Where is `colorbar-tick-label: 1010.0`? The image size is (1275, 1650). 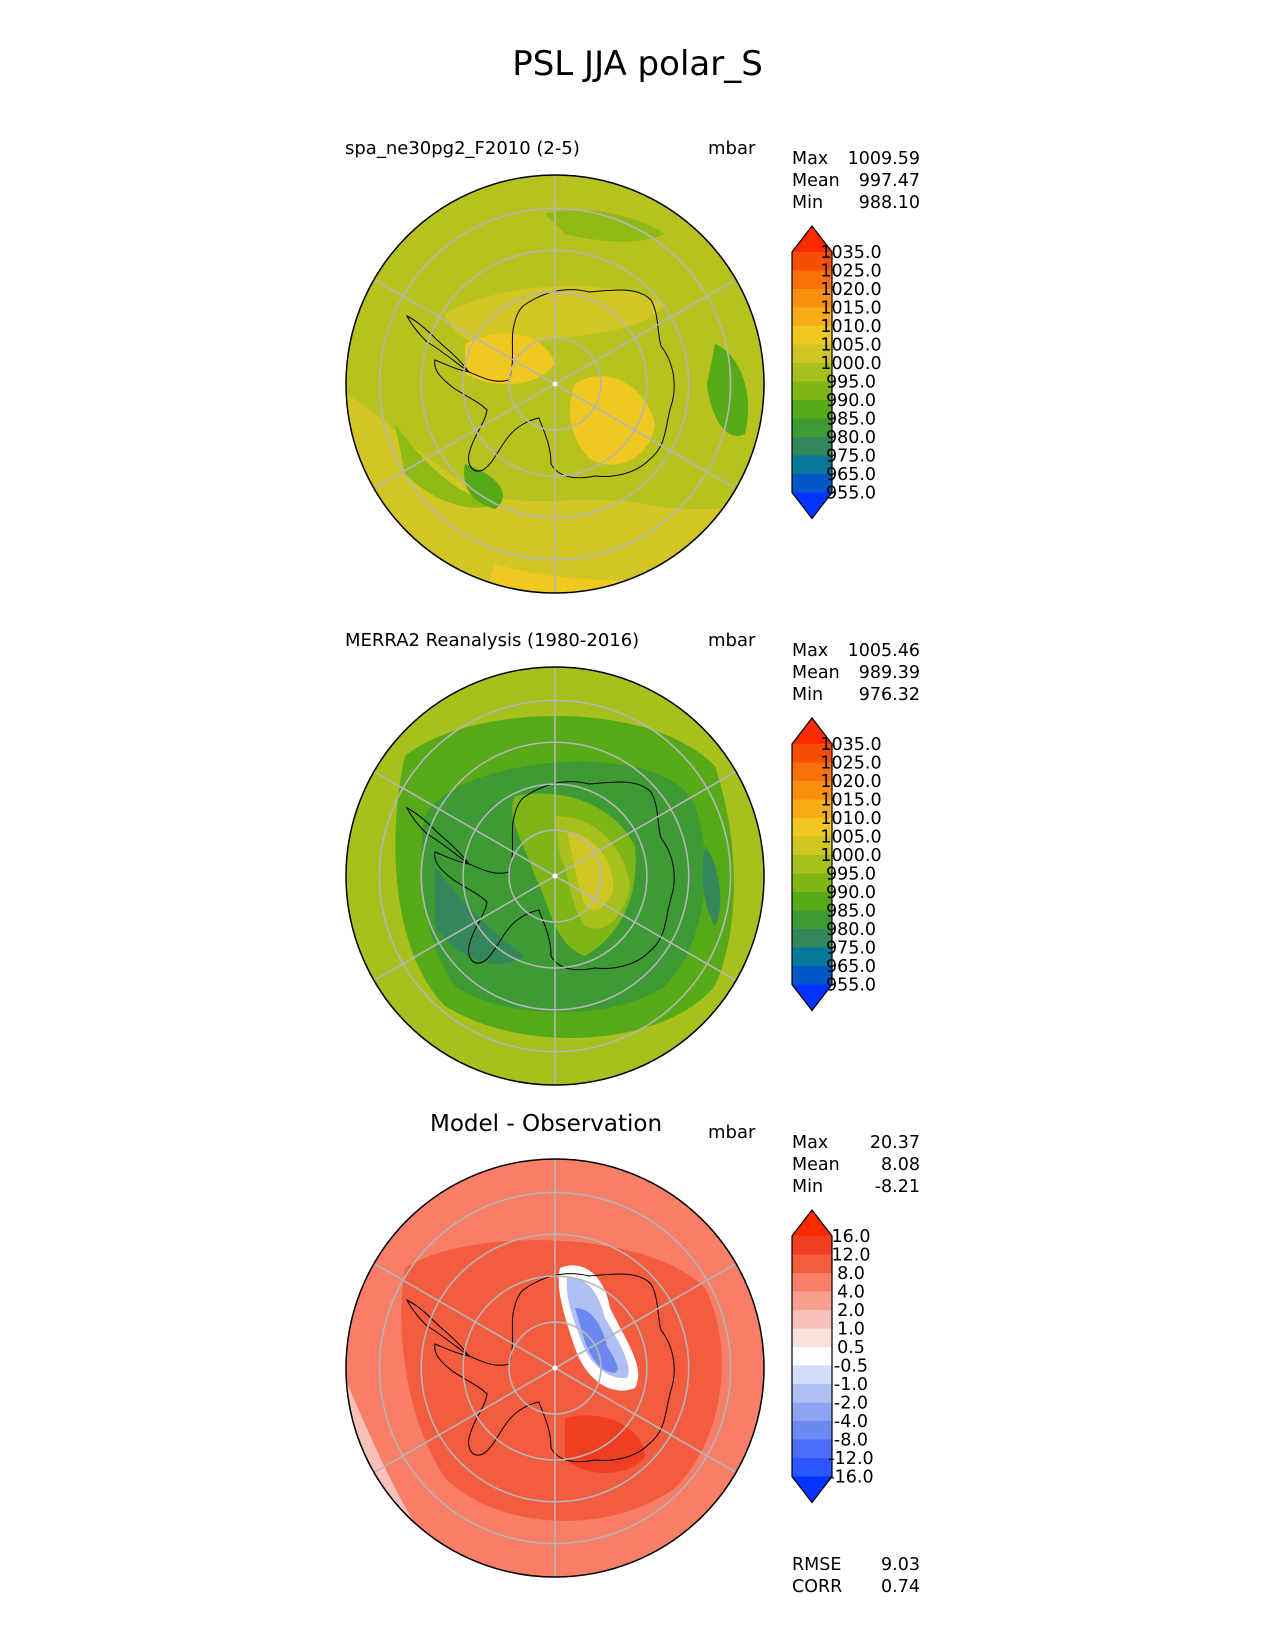 colorbar-tick-label: 1010.0 is located at coordinates (850, 327).